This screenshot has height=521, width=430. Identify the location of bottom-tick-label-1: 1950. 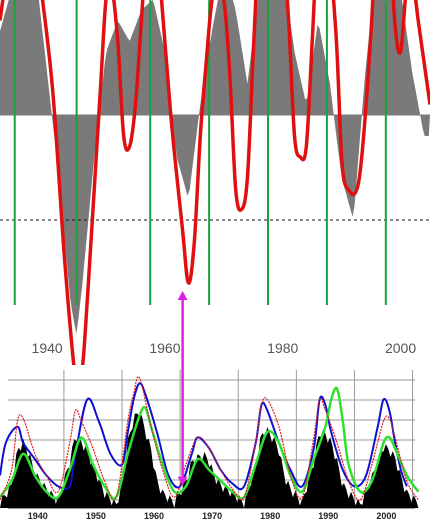
(96, 516).